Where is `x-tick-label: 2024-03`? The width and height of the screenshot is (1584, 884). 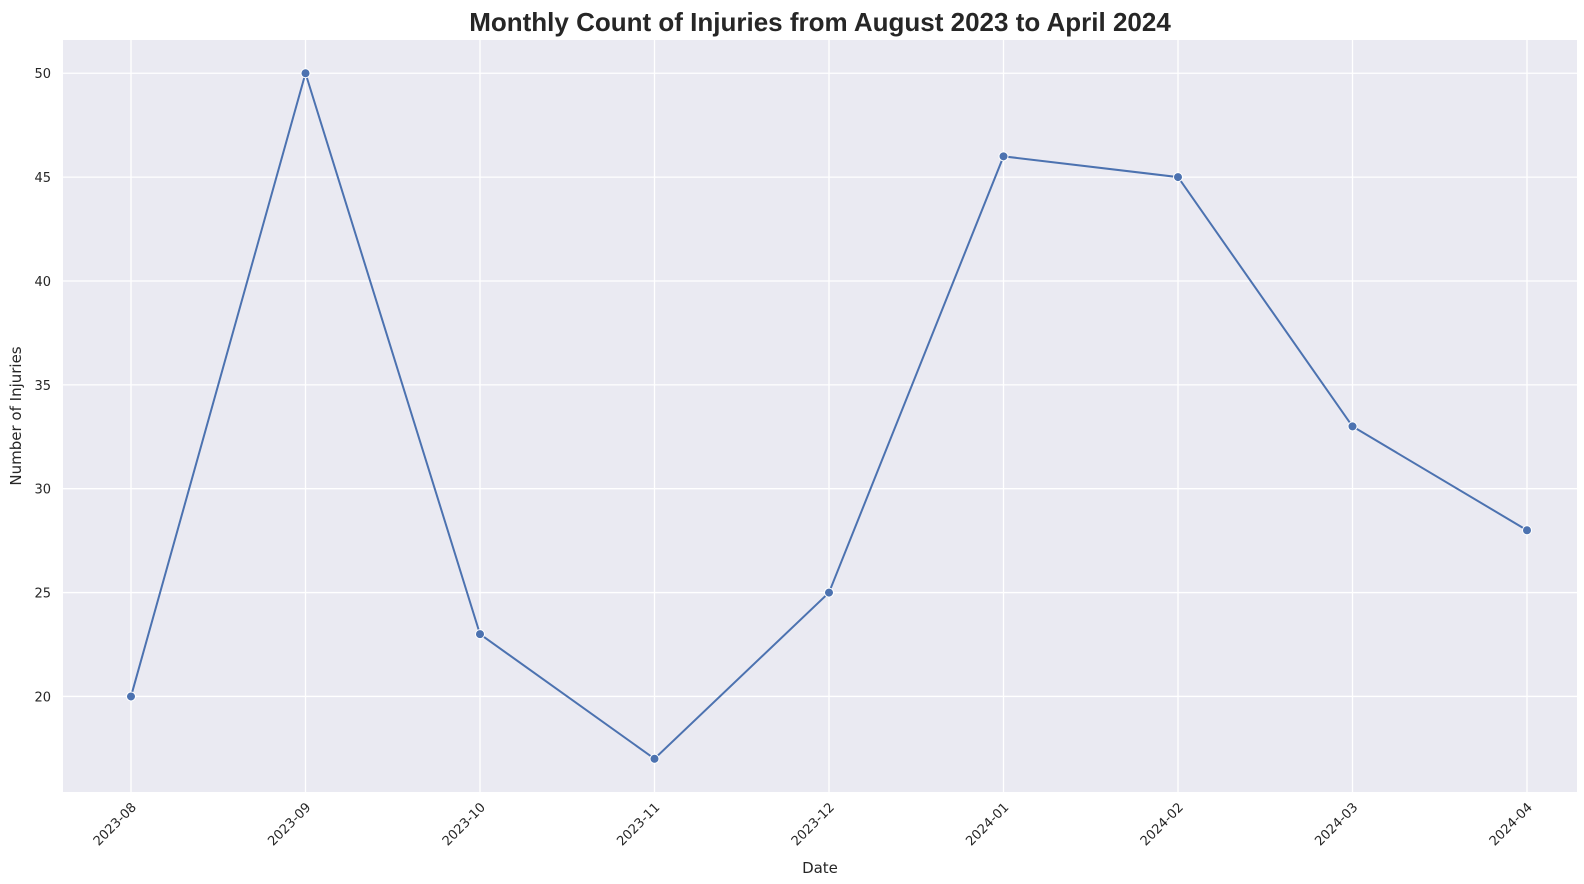 x-tick-label: 2024-03 is located at coordinates (1336, 824).